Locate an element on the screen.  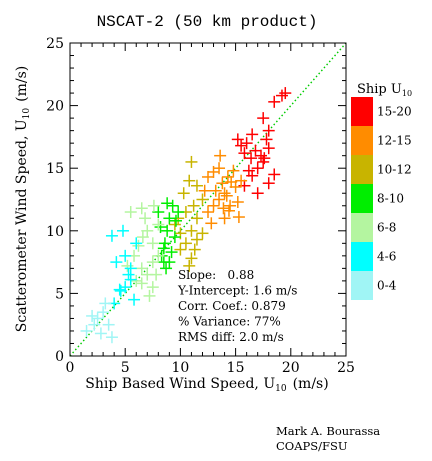
x-tick-label: 5 is located at coordinates (125, 368).